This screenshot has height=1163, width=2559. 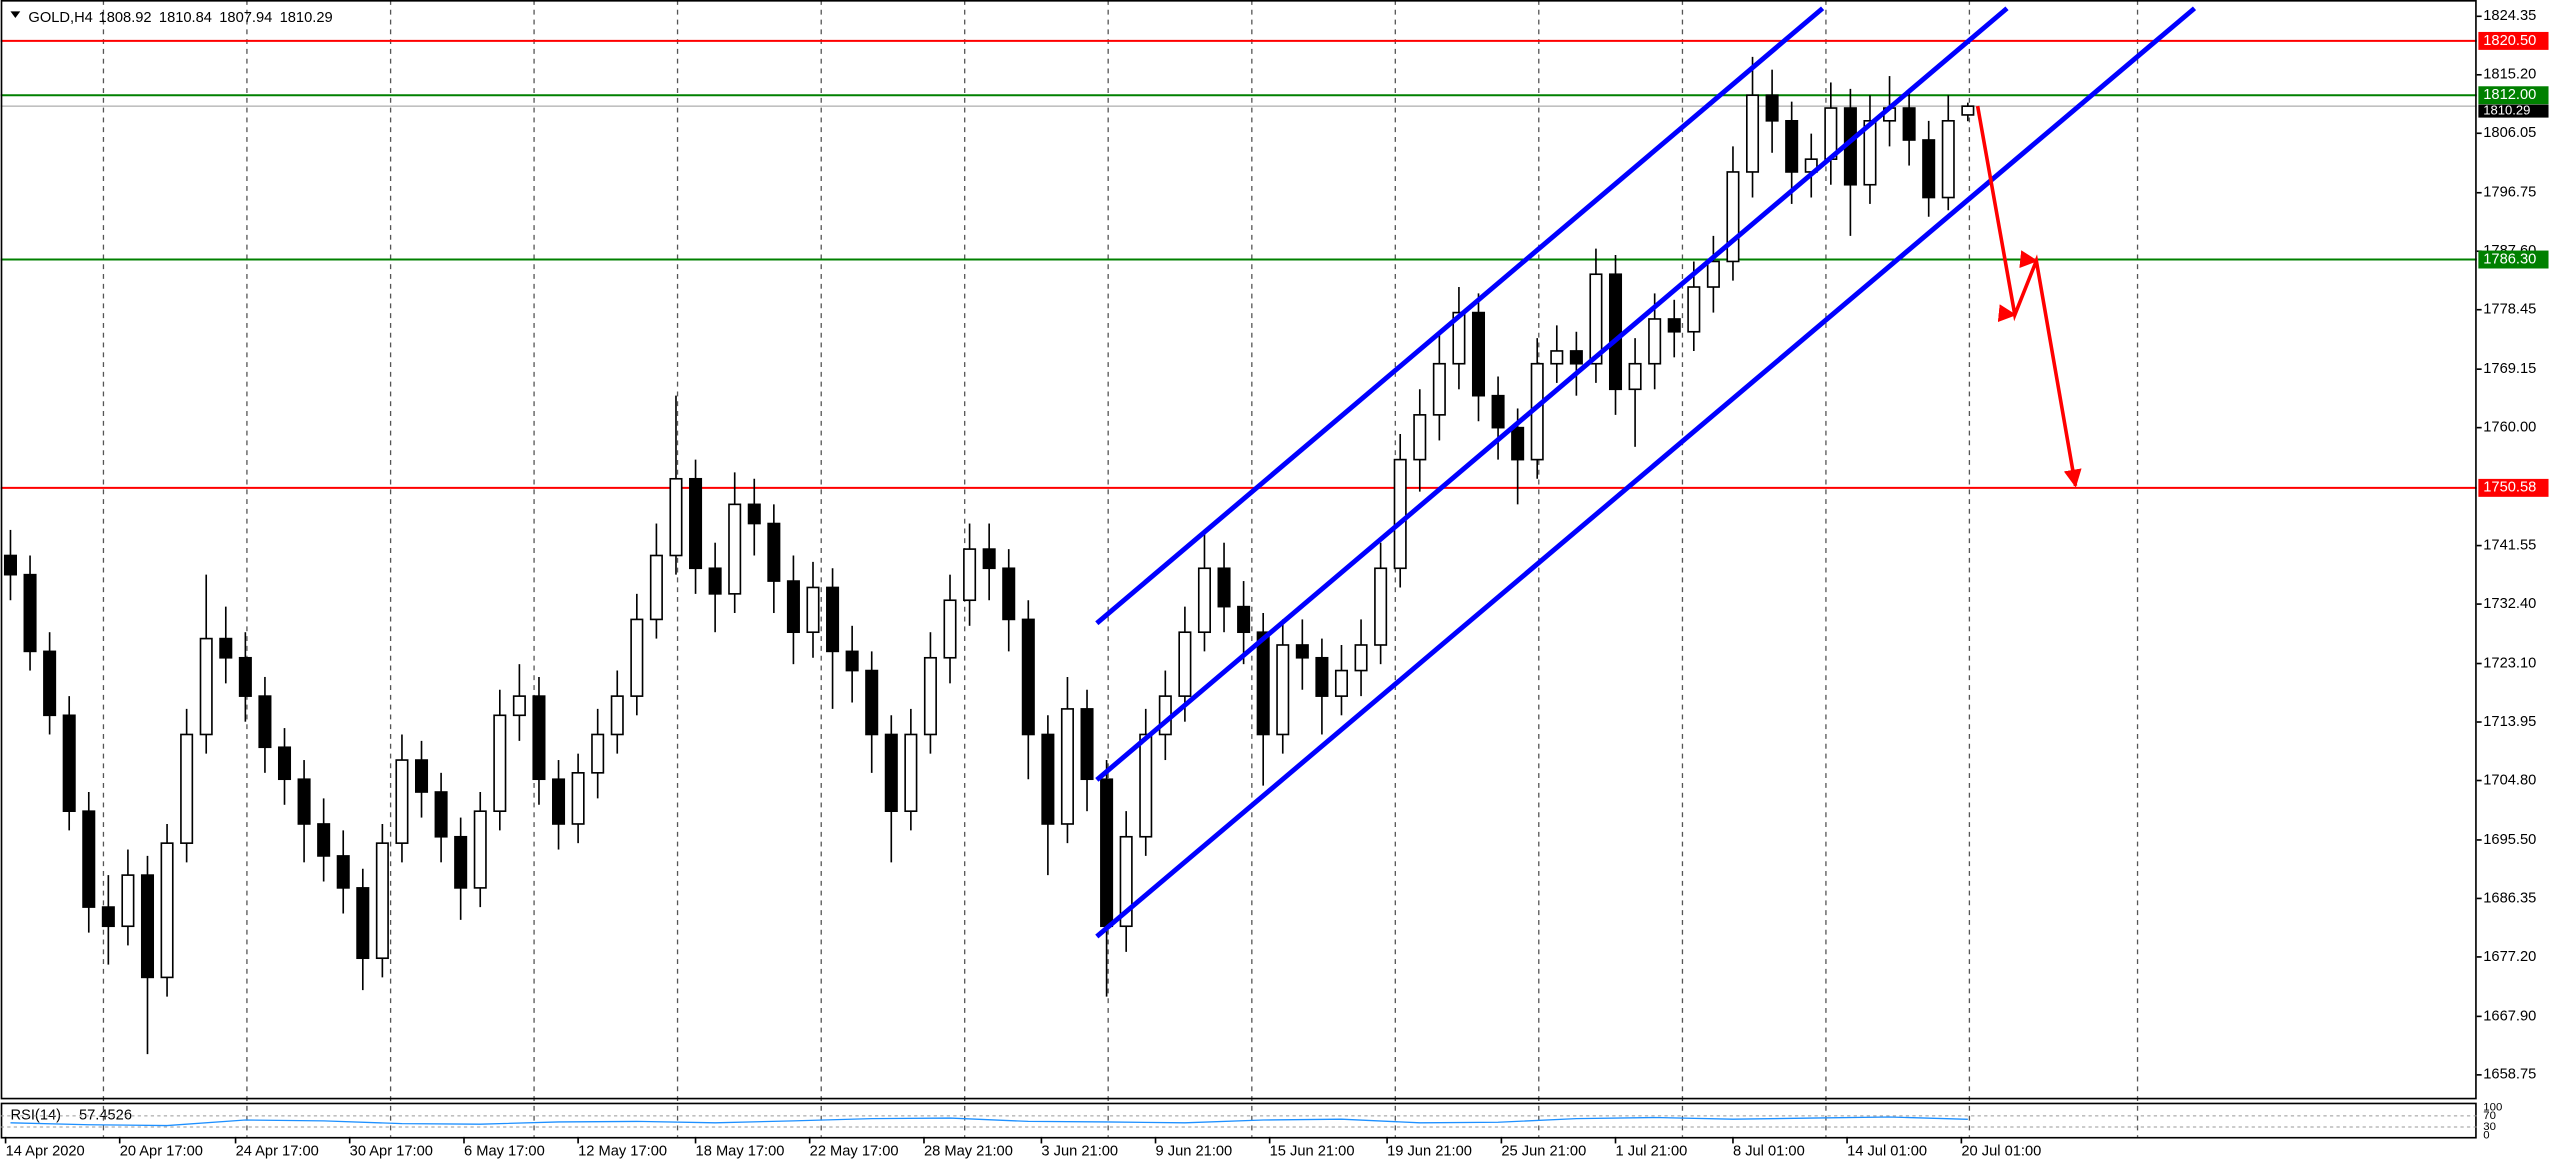 What do you see at coordinates (2506, 110) in the screenshot?
I see `price-label: 1810.29` at bounding box center [2506, 110].